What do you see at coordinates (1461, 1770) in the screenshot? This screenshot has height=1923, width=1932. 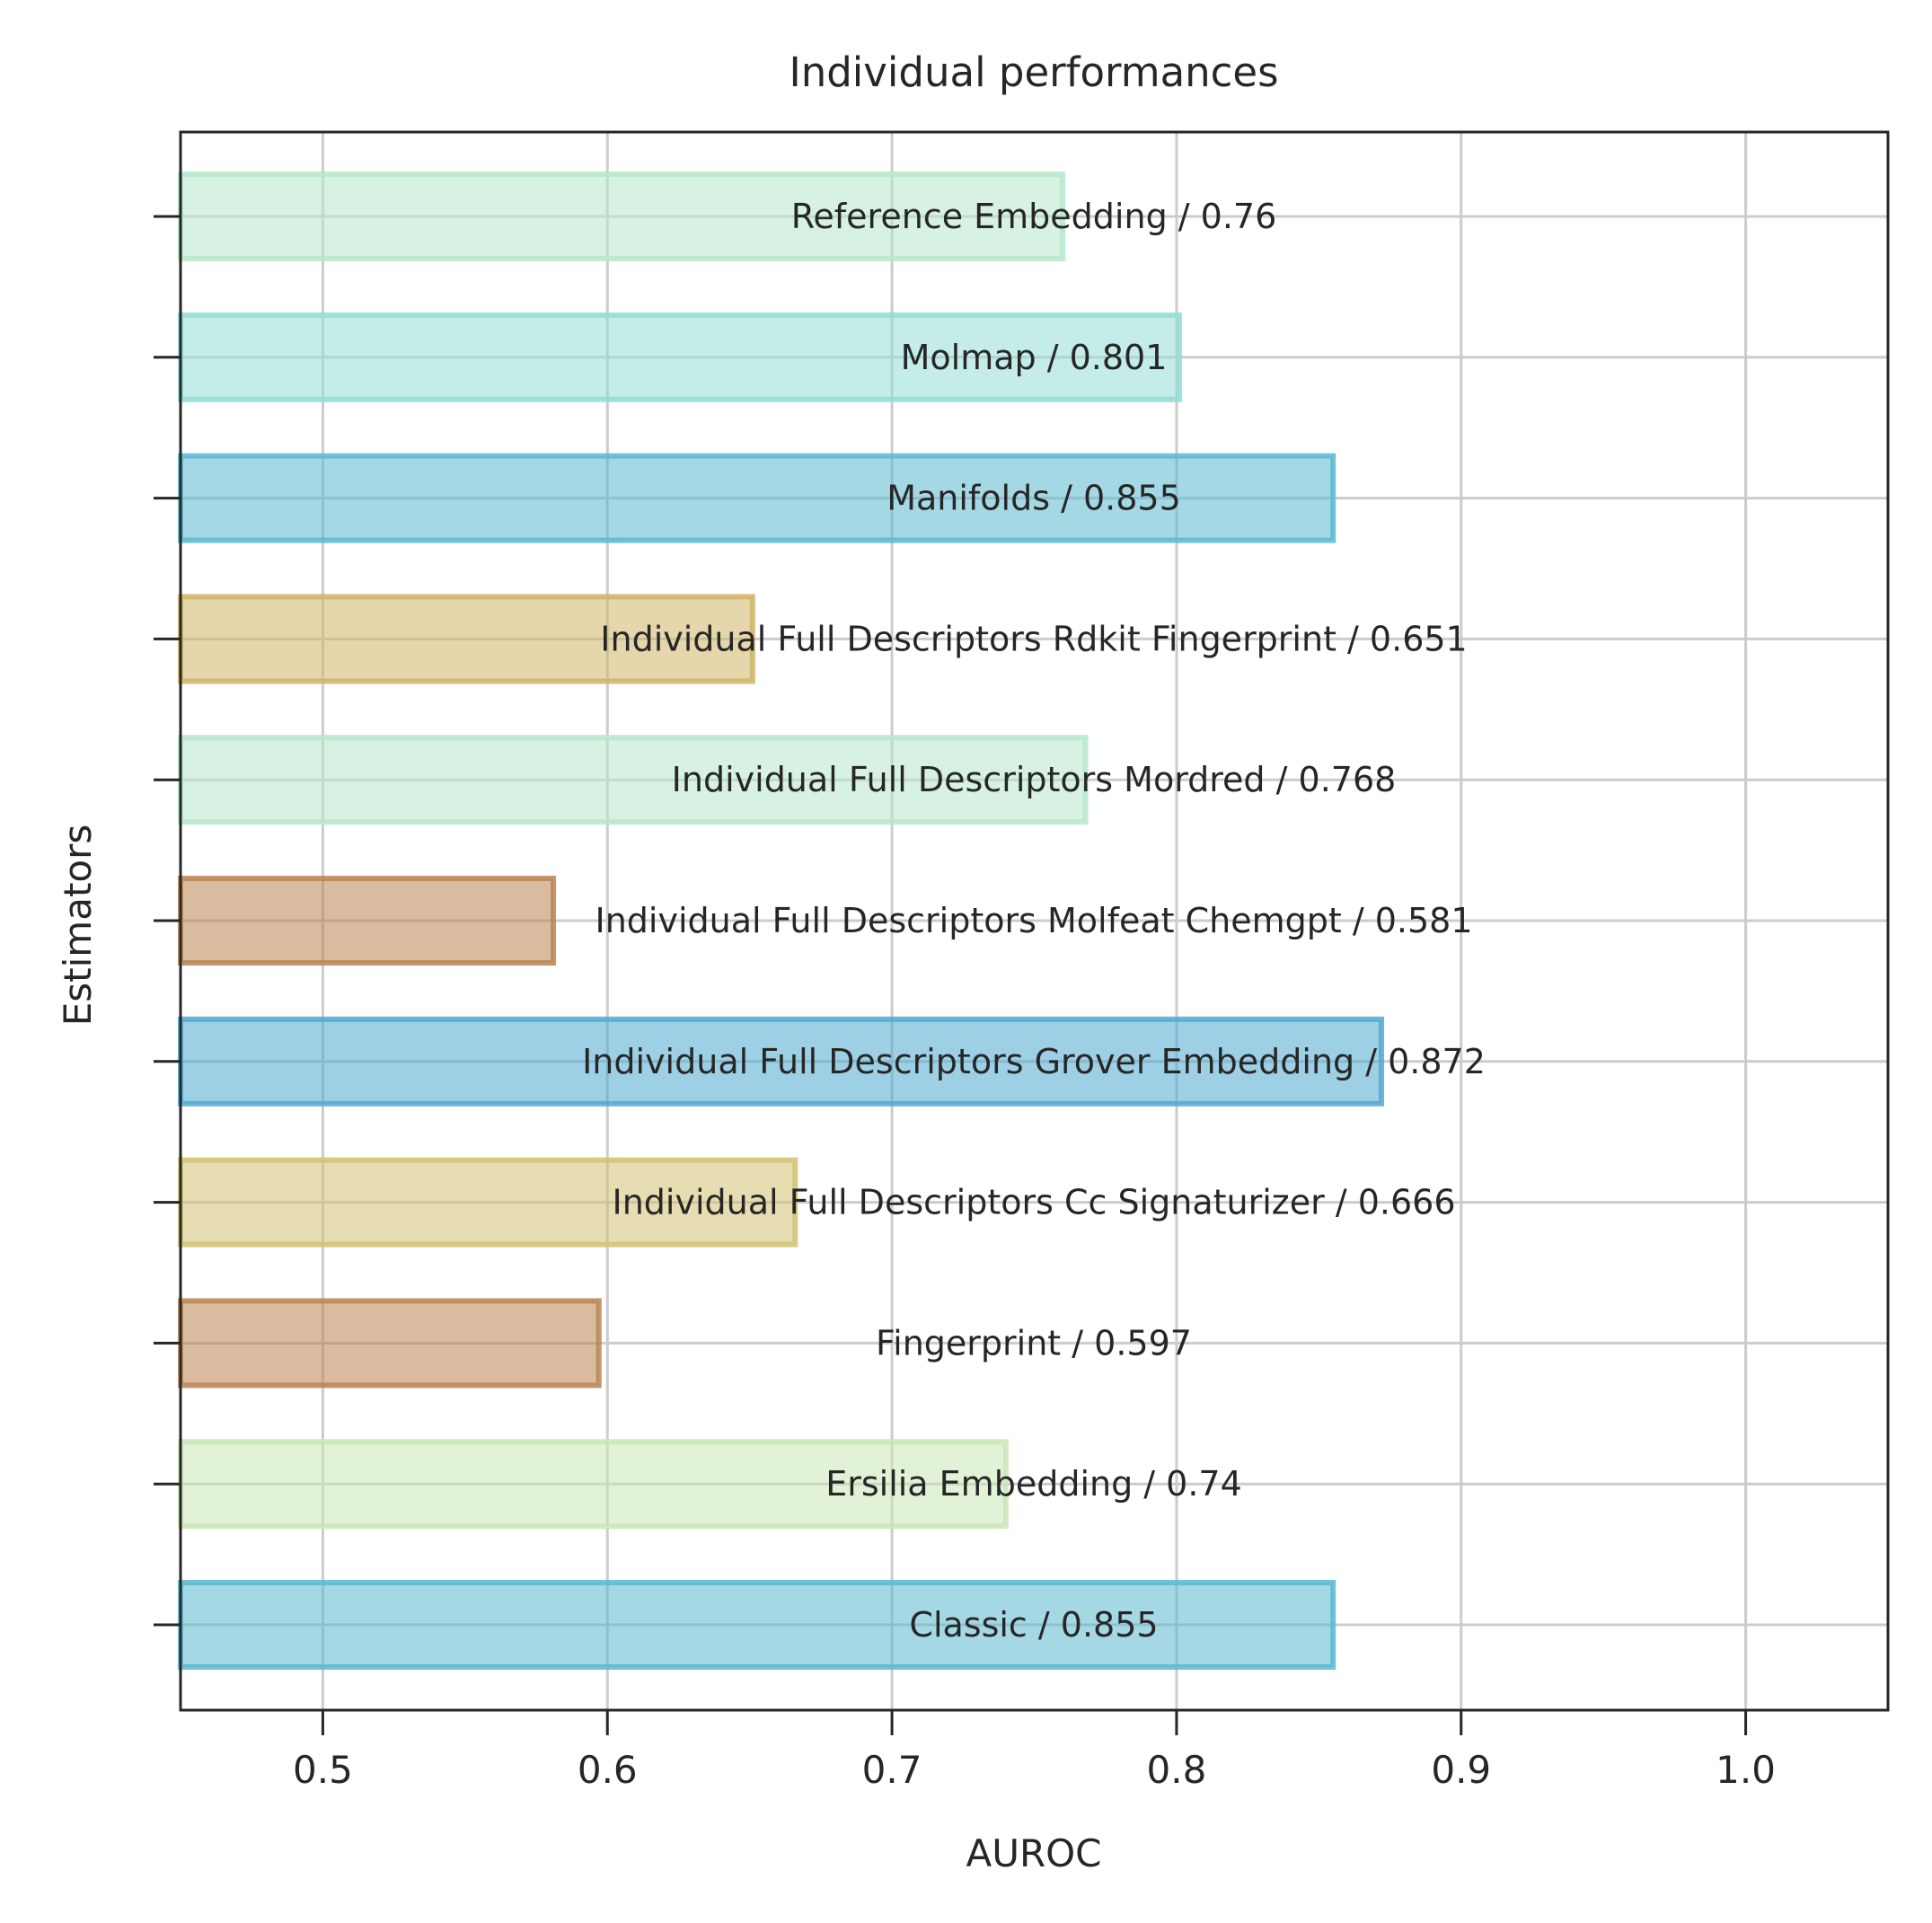 I see `x-tick-label: 0.9` at bounding box center [1461, 1770].